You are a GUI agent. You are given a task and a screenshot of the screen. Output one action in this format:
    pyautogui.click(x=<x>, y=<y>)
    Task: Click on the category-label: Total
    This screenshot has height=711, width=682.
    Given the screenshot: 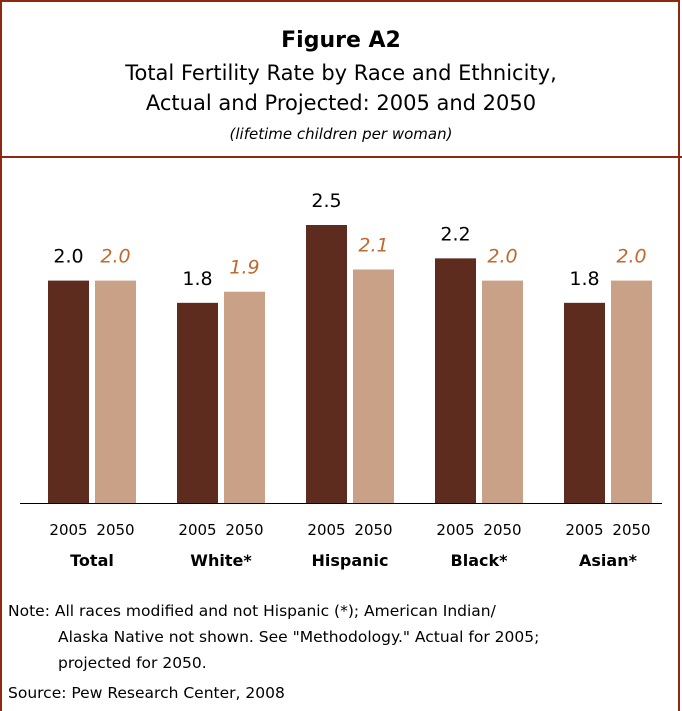 What is the action you would take?
    pyautogui.click(x=92, y=560)
    